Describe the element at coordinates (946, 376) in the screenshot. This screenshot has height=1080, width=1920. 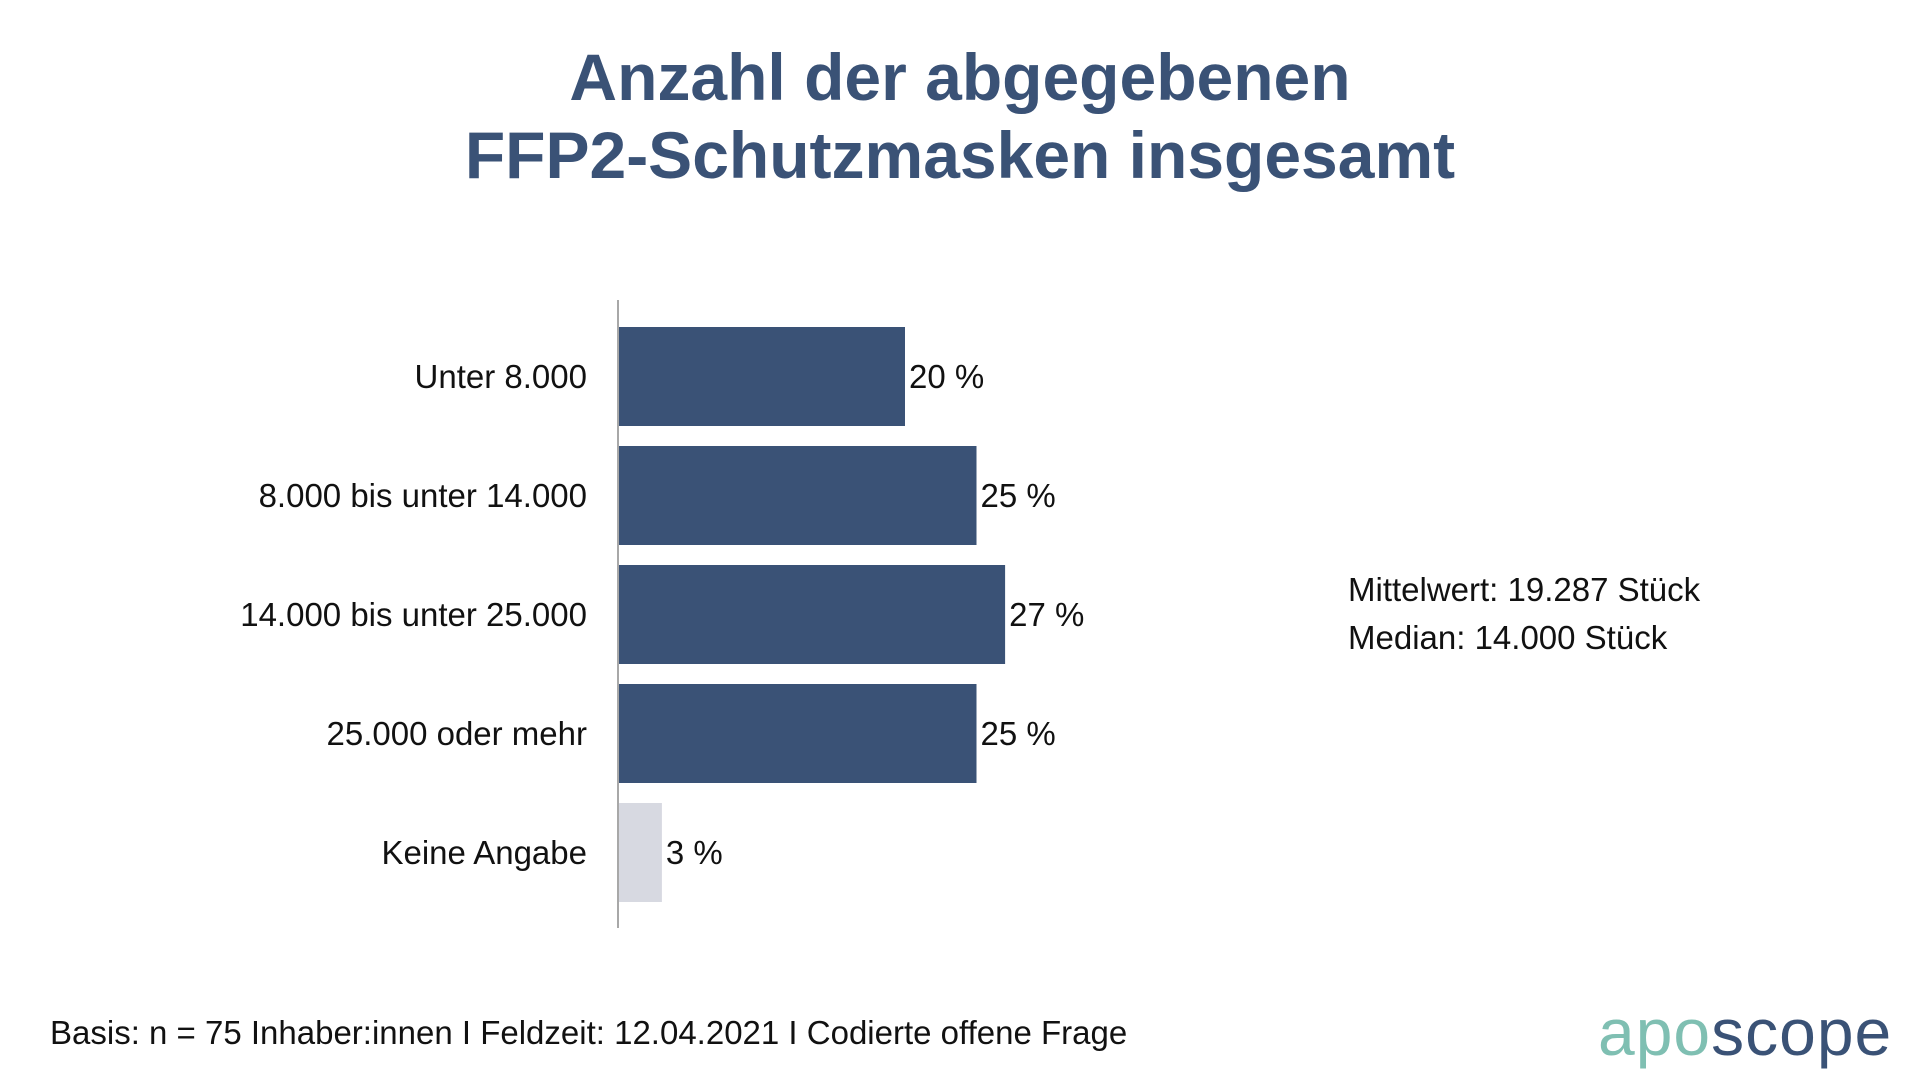
I see `data-label: 20 %` at that location.